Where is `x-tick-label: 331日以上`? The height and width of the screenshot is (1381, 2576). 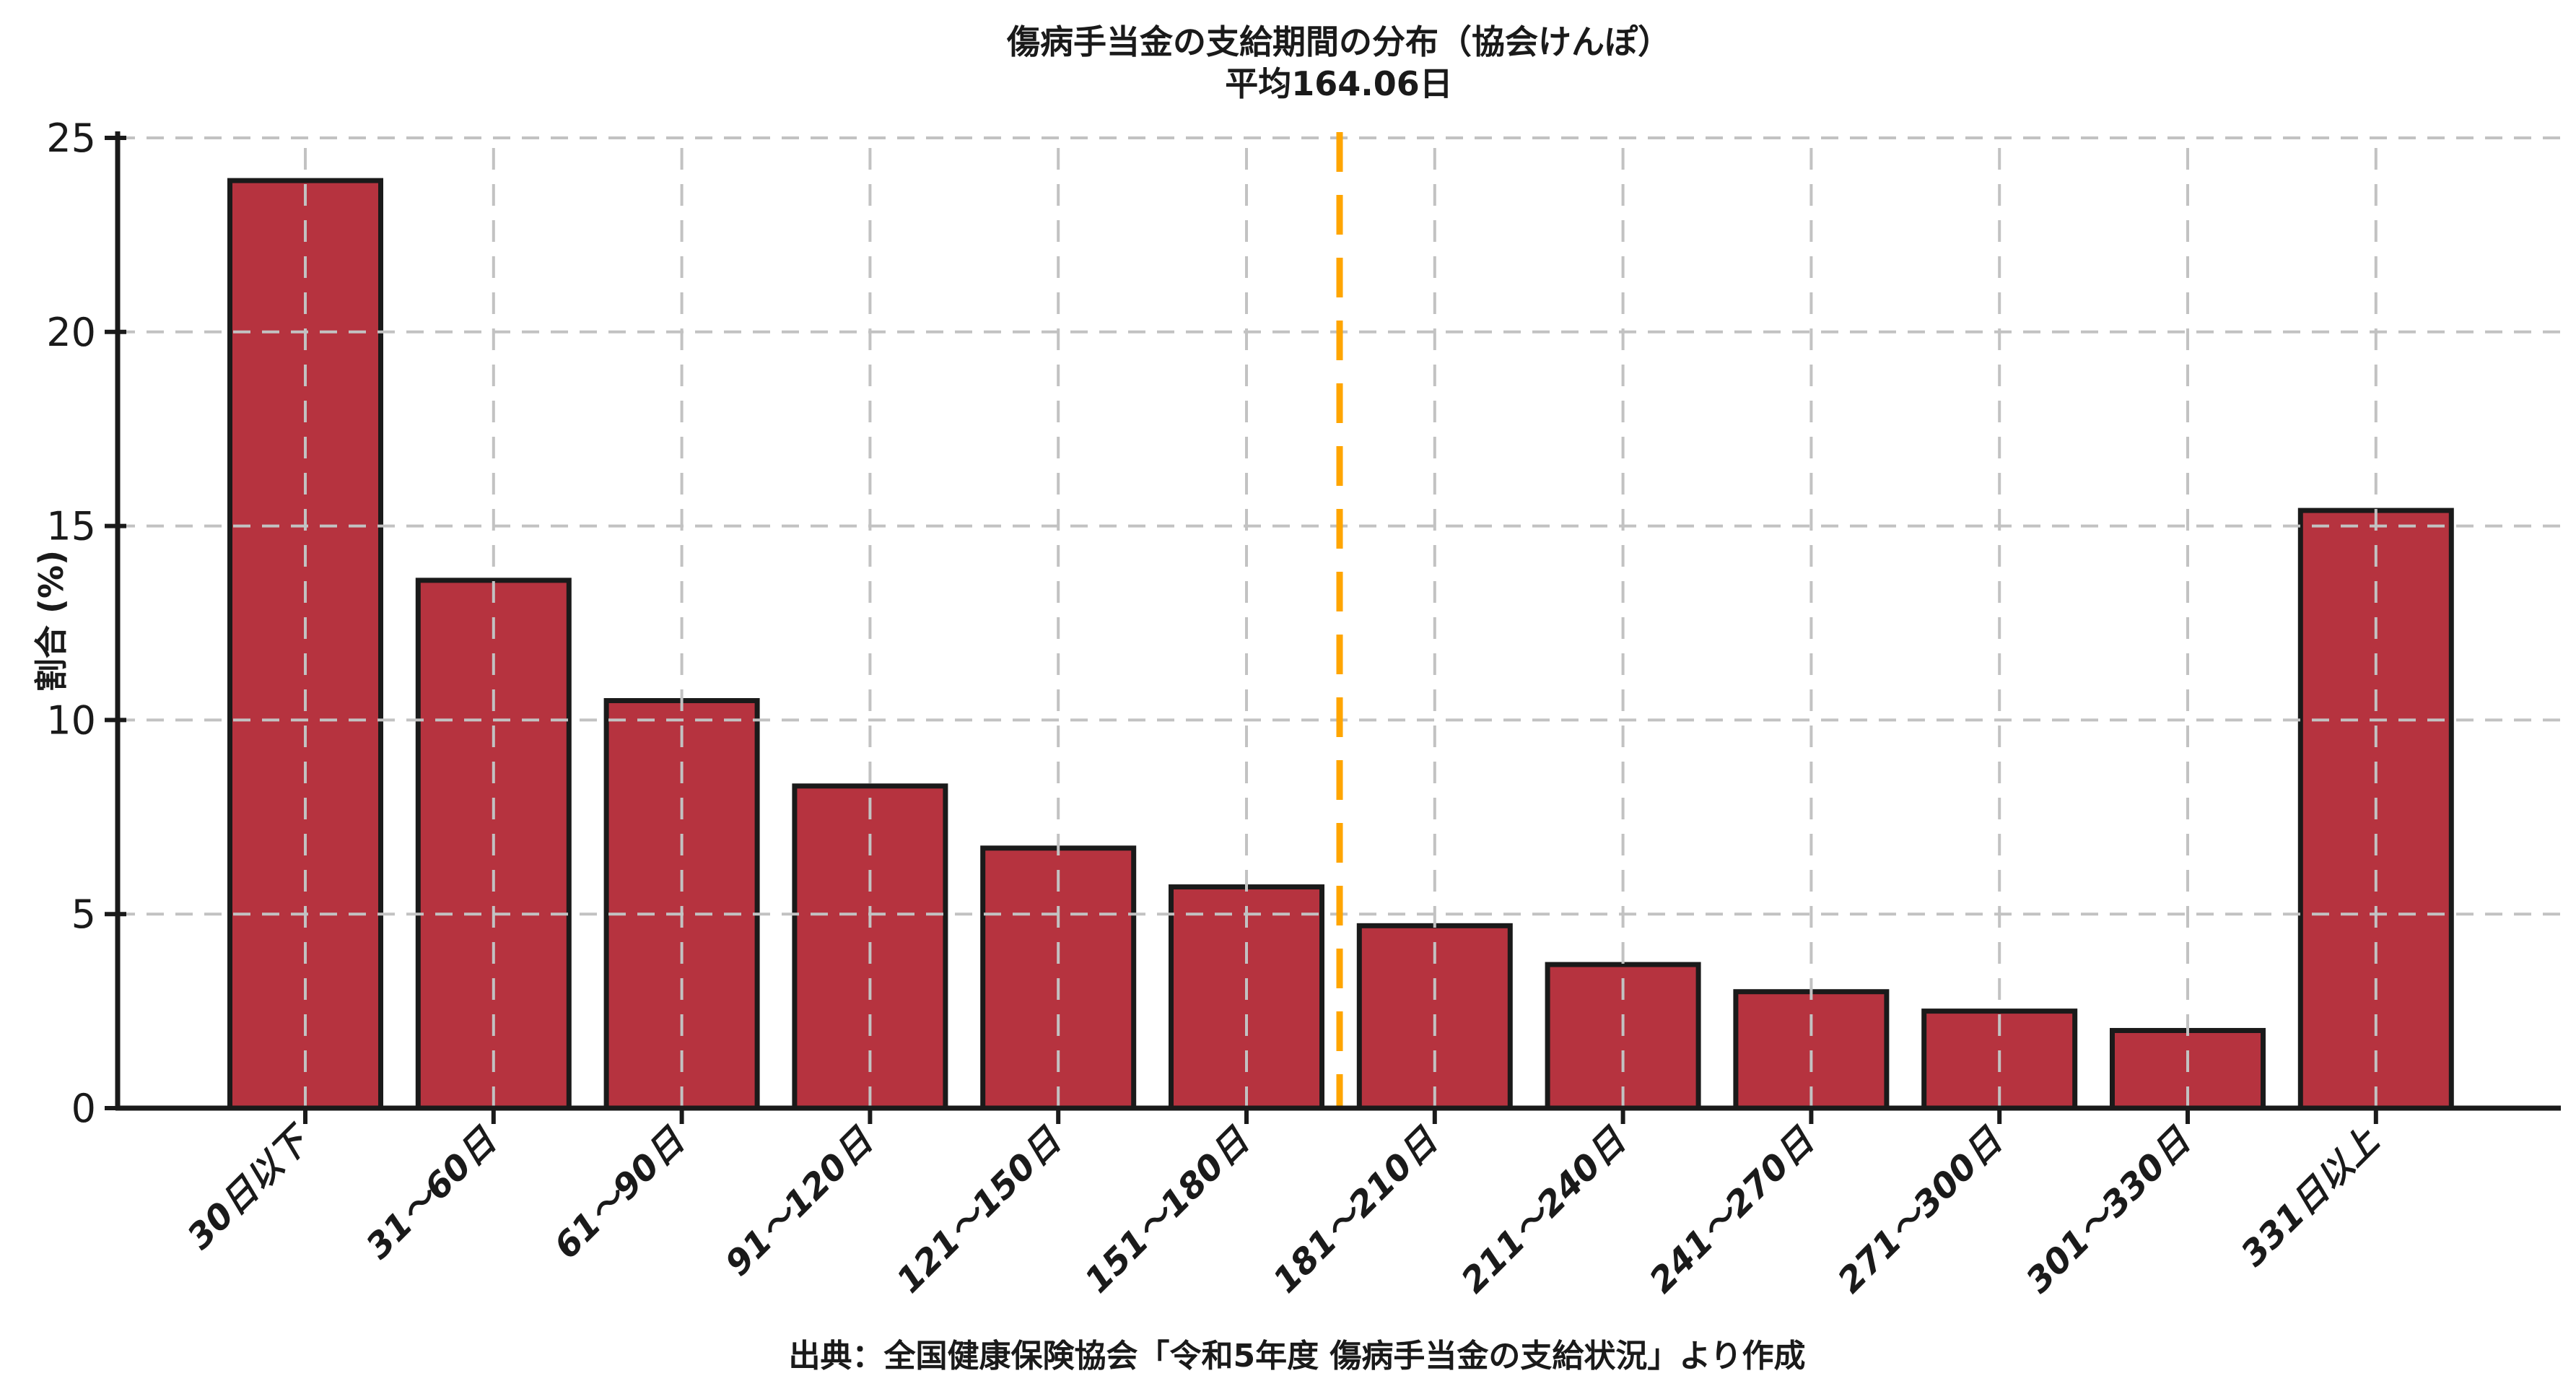 x-tick-label: 331日以上 is located at coordinates (2310, 1197).